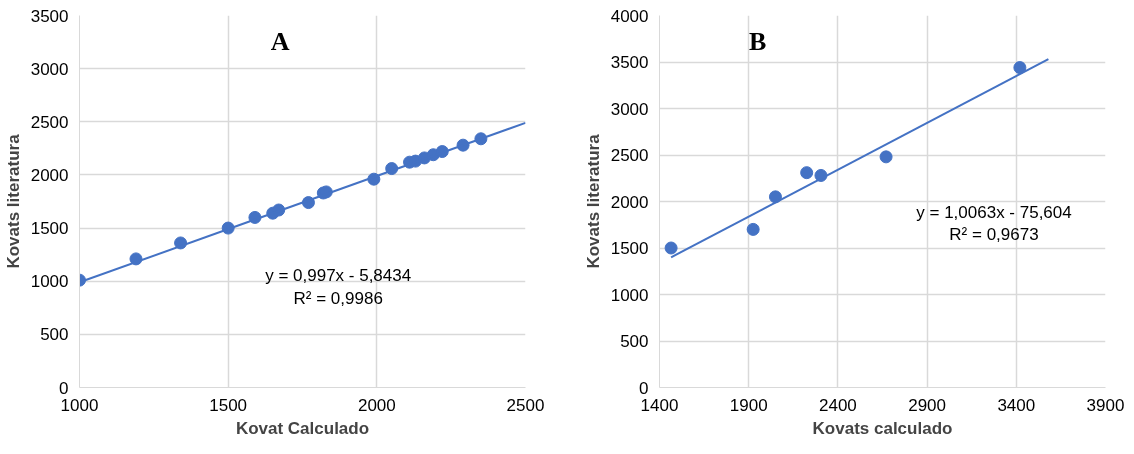 The width and height of the screenshot is (1134, 454). I want to click on x-tick-label: 2500, so click(525, 405).